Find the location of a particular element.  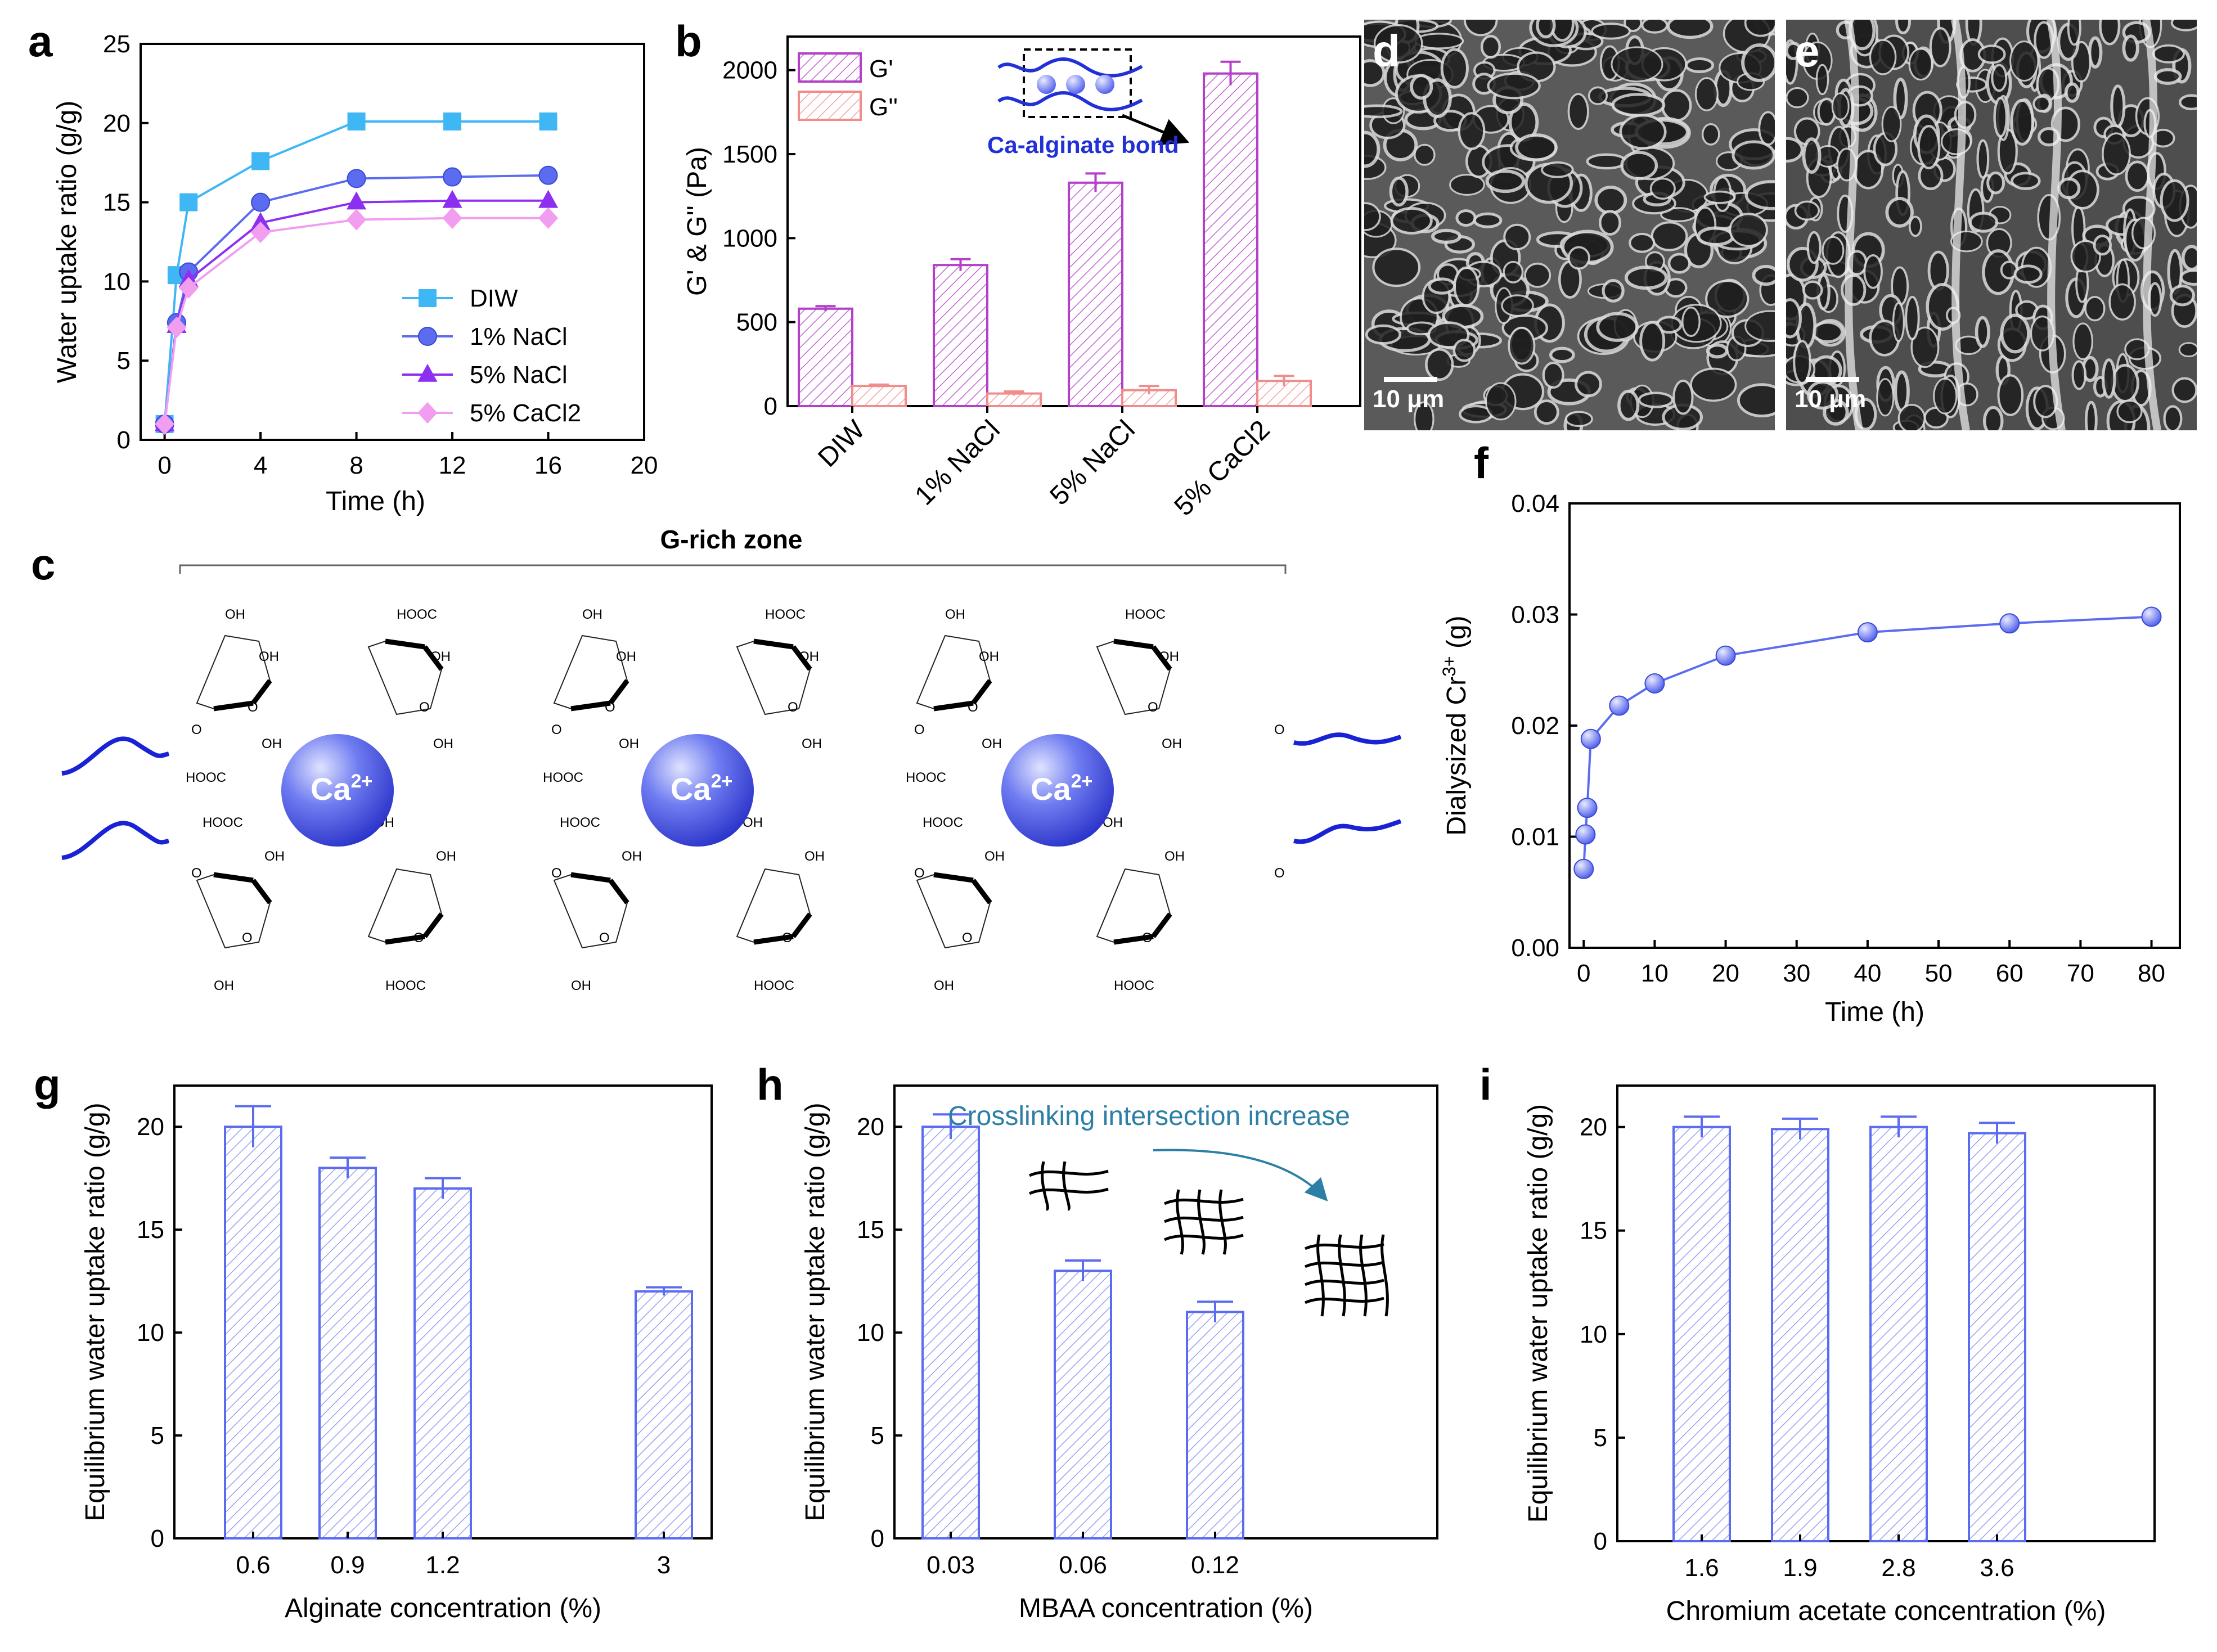

x-tick-label: 8 is located at coordinates (356, 465).